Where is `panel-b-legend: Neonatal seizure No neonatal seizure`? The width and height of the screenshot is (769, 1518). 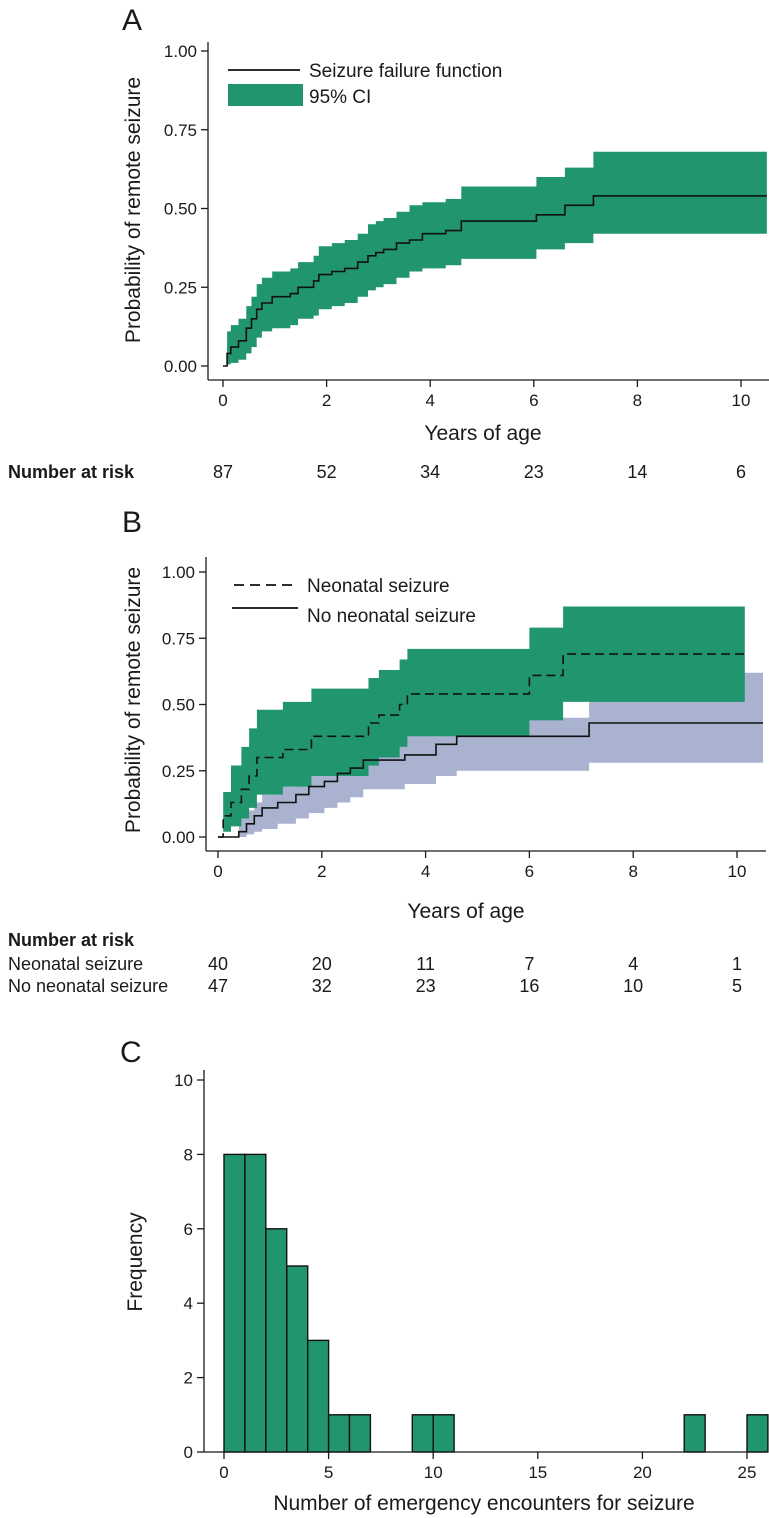 panel-b-legend: Neonatal seizure No neonatal seizure is located at coordinates (354, 601).